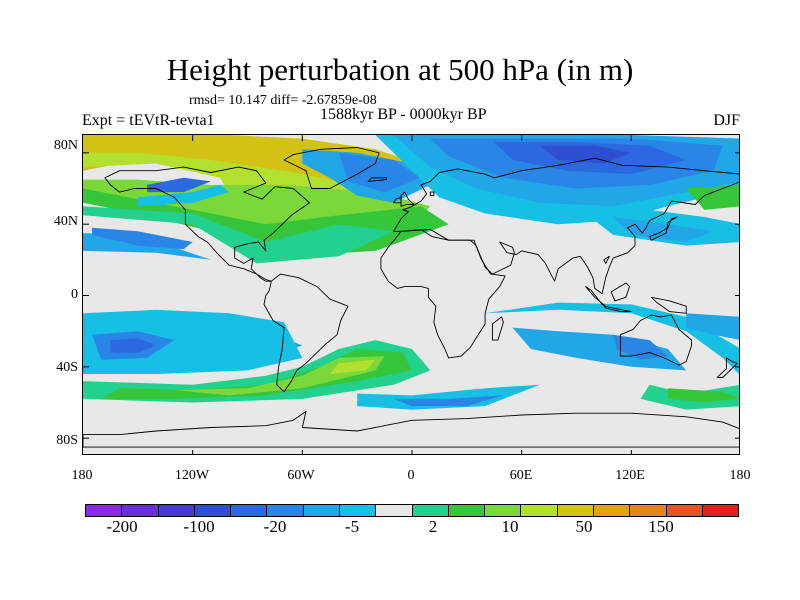  I want to click on colorbar-label: 2, so click(433, 526).